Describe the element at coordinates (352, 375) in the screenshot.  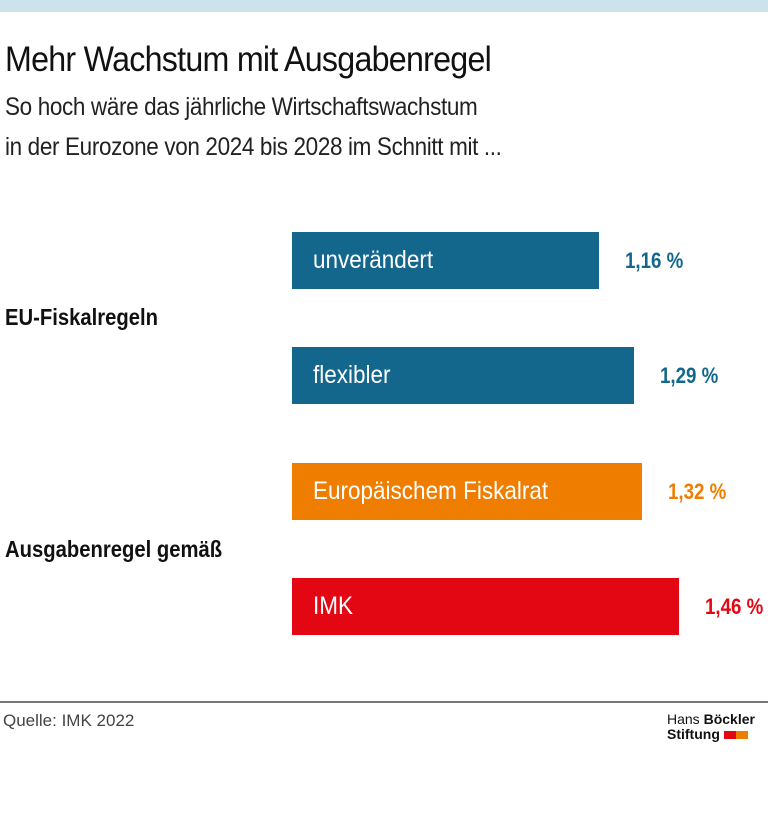
I see `bar-label: flexibler` at that location.